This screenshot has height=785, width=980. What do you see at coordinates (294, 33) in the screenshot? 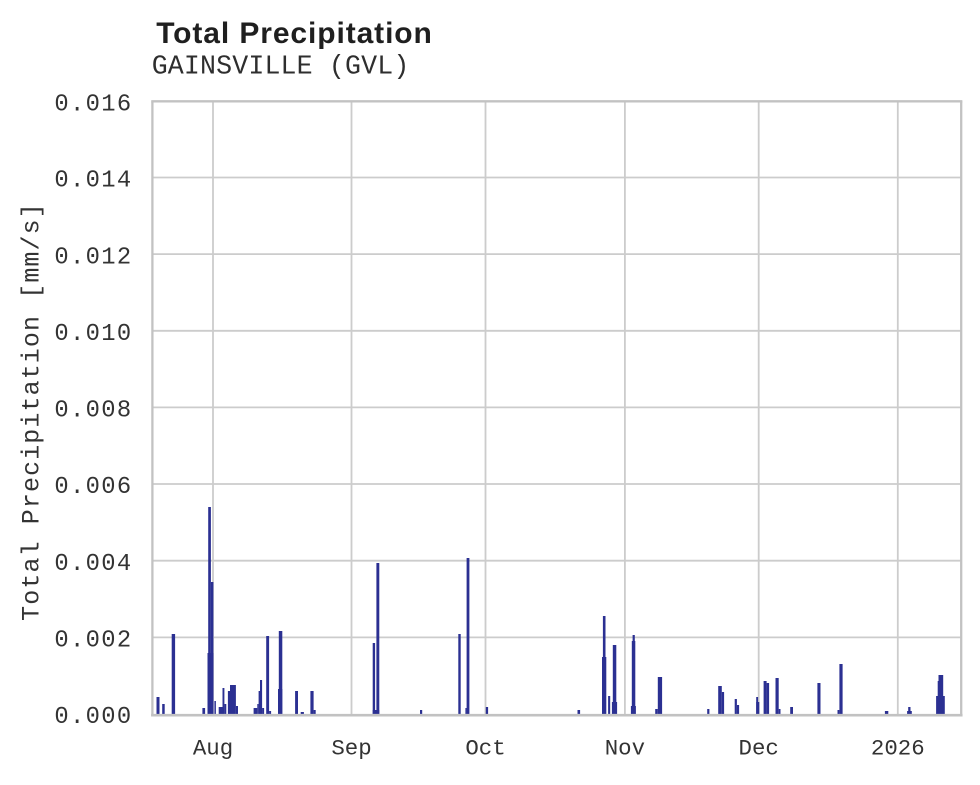
I see `svg-text: Total Precipitation` at bounding box center [294, 33].